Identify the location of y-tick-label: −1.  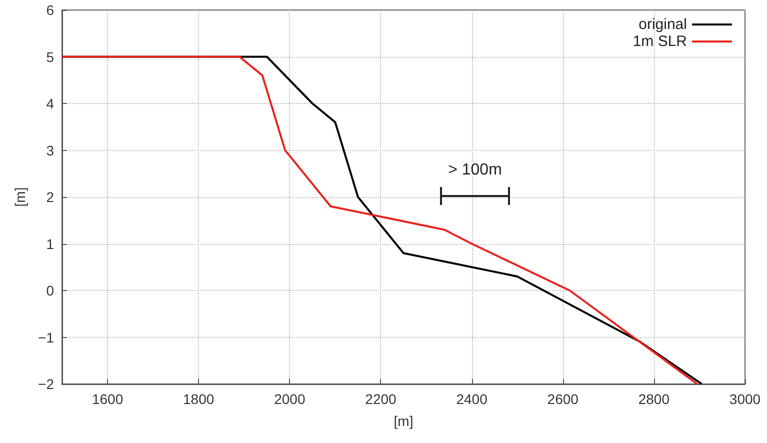
(46, 337).